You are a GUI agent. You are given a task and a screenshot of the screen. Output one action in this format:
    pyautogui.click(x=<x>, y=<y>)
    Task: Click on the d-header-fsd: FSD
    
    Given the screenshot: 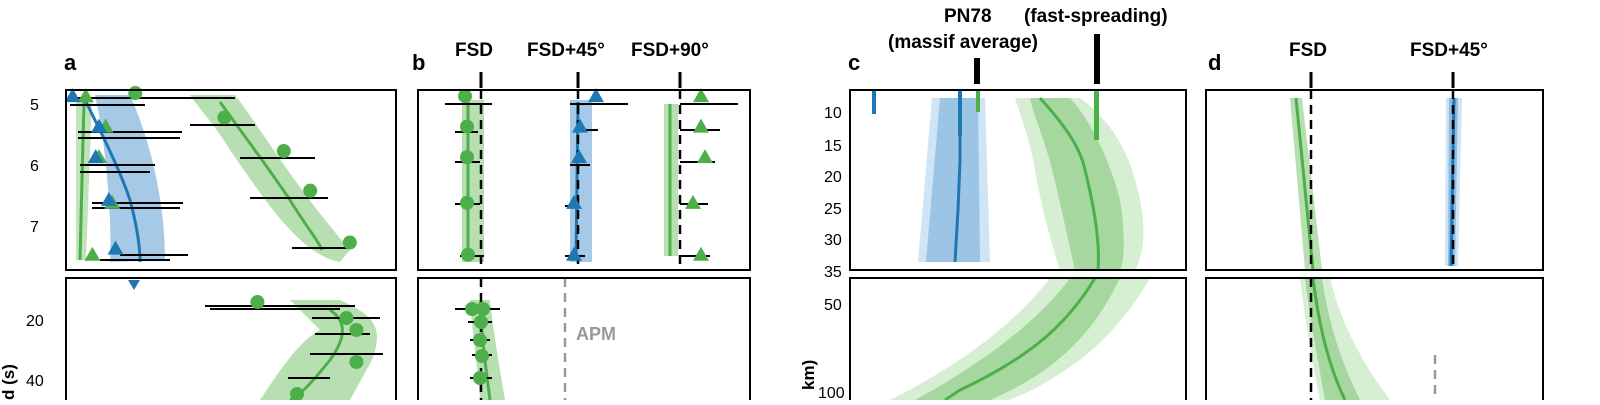 What is the action you would take?
    pyautogui.click(x=1308, y=50)
    